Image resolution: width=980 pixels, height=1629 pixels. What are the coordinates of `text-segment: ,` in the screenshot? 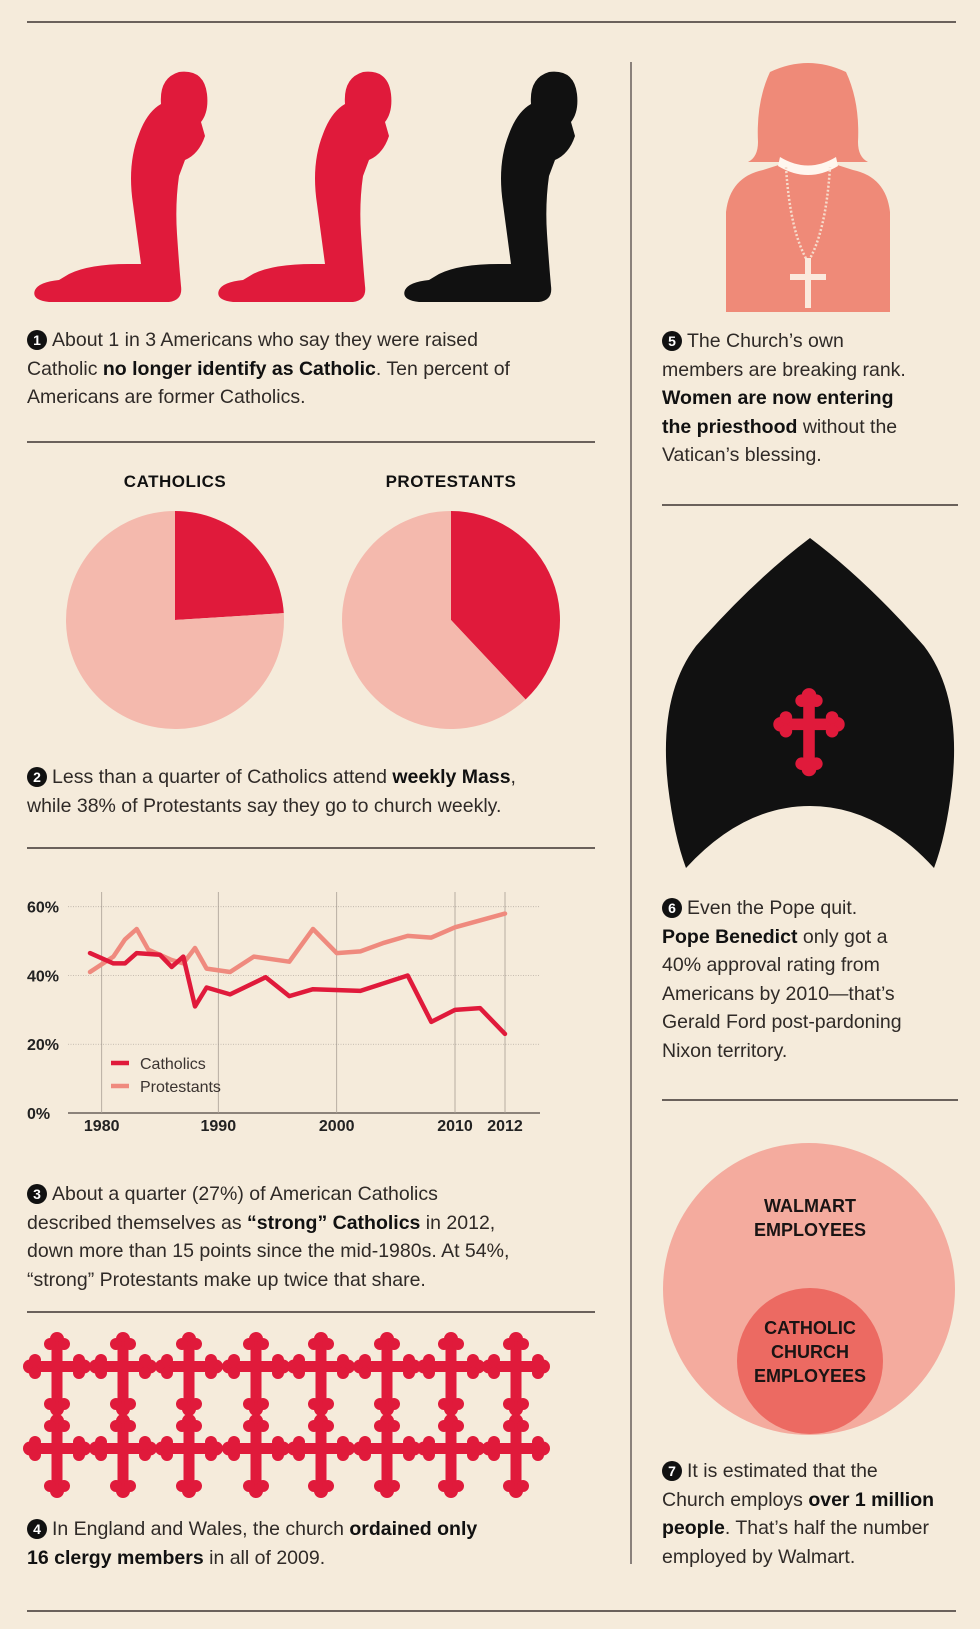 It's located at (513, 777).